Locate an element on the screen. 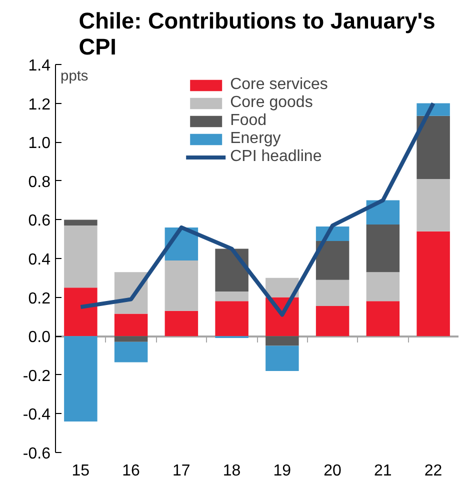  y-tick-label: 1.0 is located at coordinates (39, 143).